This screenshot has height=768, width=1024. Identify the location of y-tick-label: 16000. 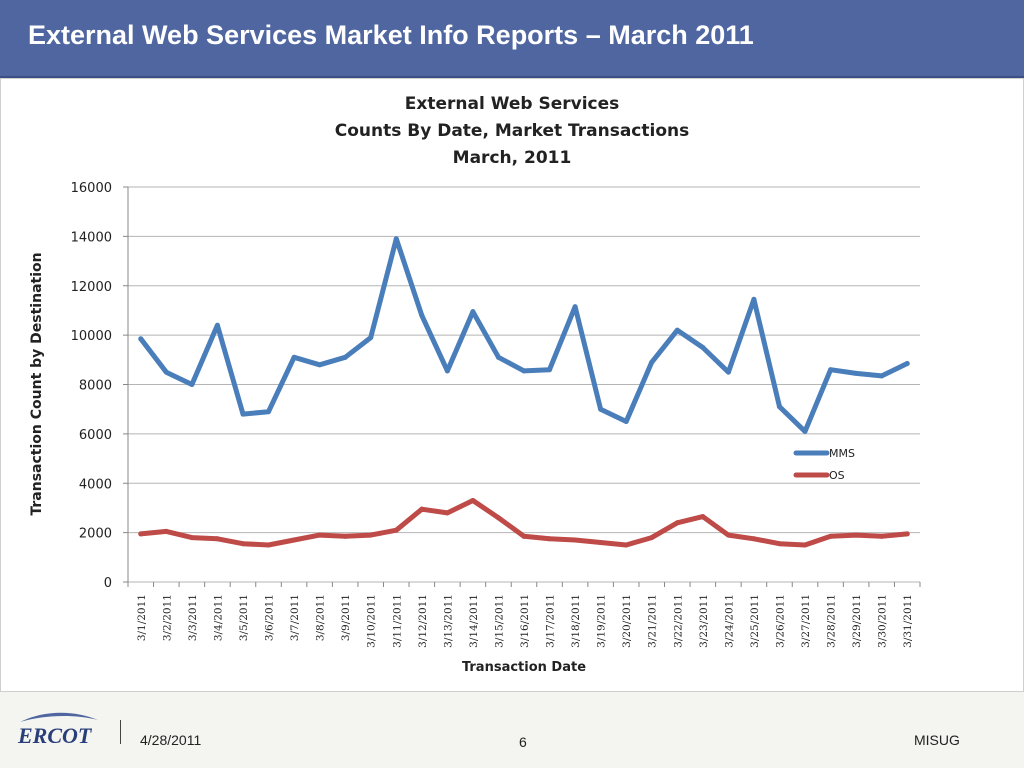
(91, 188).